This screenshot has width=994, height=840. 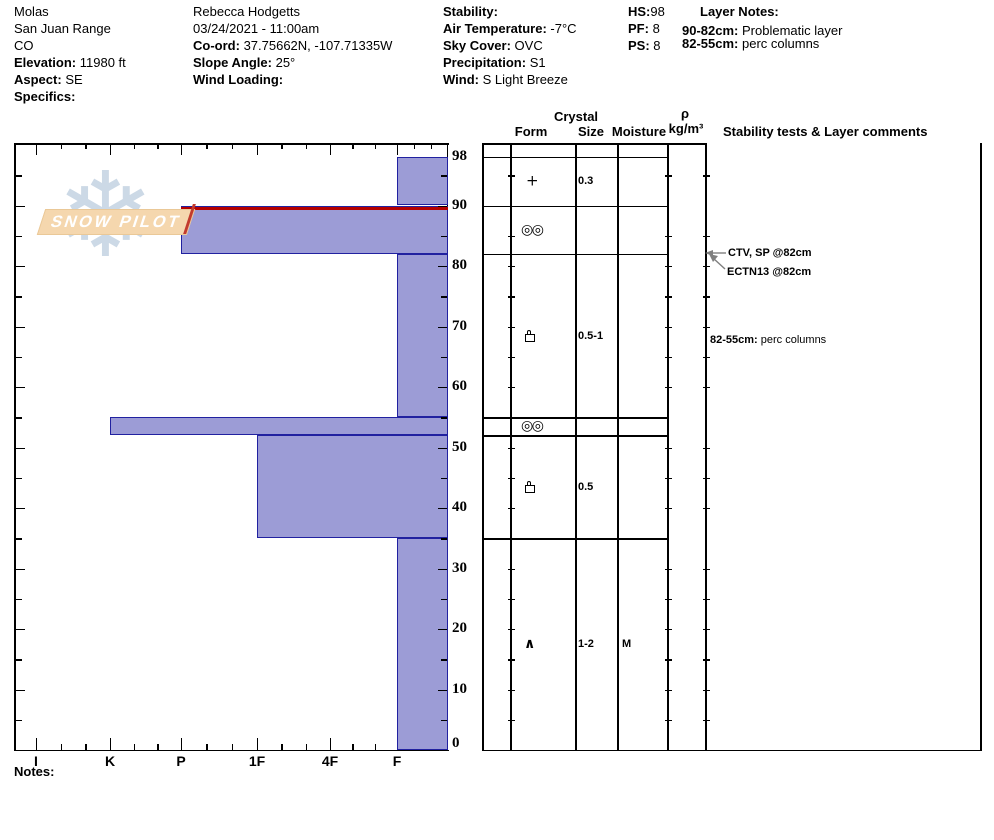 I want to click on wind: Wind: S Light Breeze, so click(x=510, y=79).